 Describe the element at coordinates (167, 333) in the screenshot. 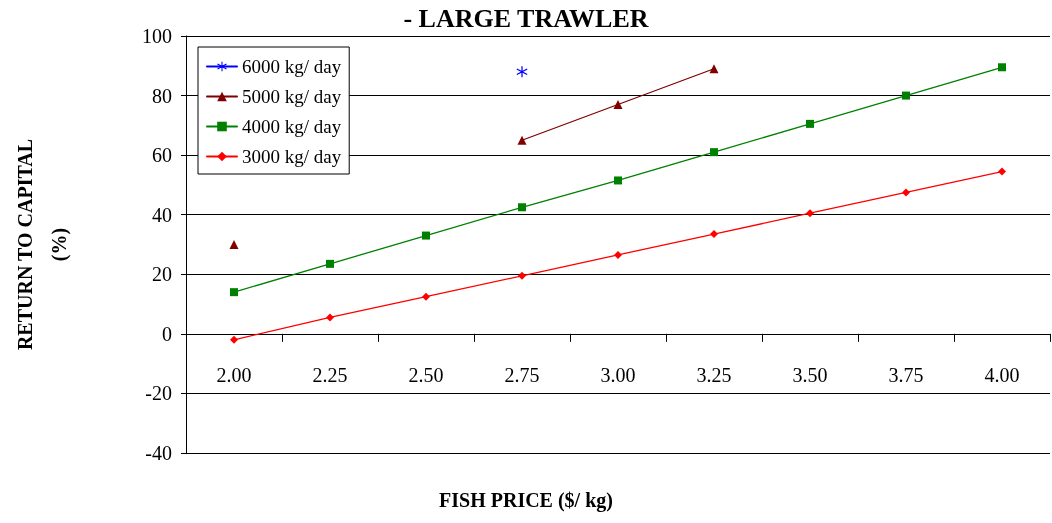

I see `y-tick-label: 0` at that location.